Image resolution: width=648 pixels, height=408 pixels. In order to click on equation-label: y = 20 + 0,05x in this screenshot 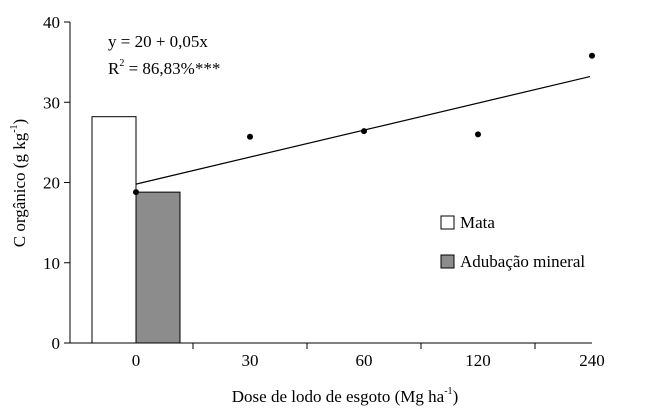, I will do `click(158, 41)`.